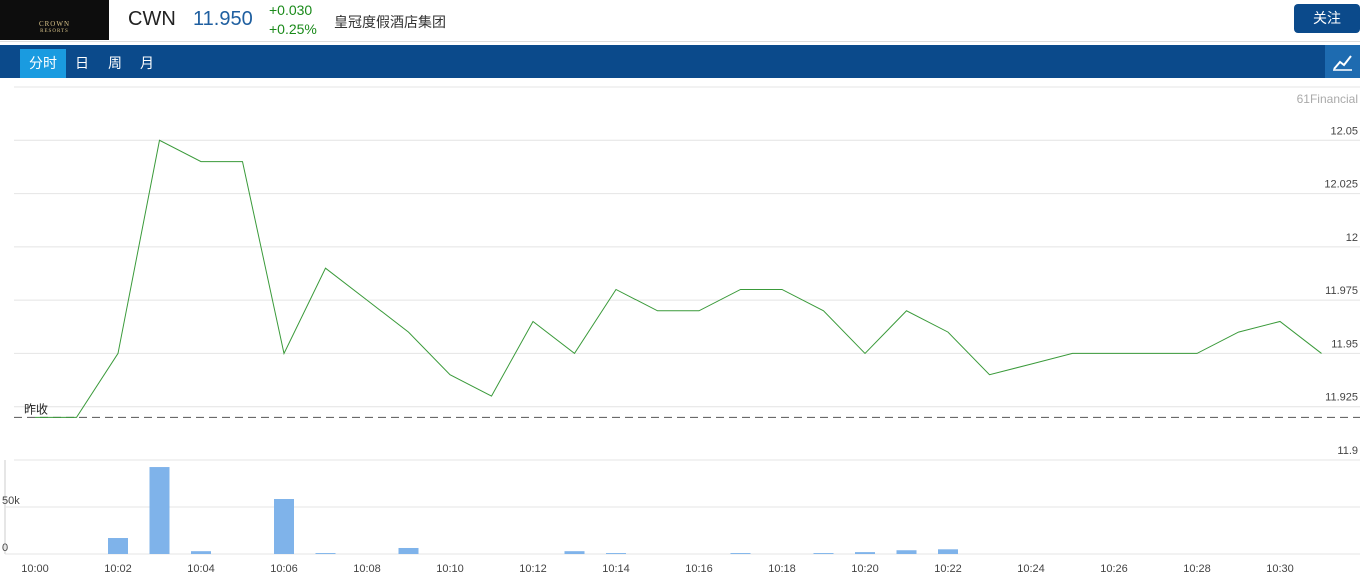 The height and width of the screenshot is (581, 1360). I want to click on icon, so click(1342, 63).